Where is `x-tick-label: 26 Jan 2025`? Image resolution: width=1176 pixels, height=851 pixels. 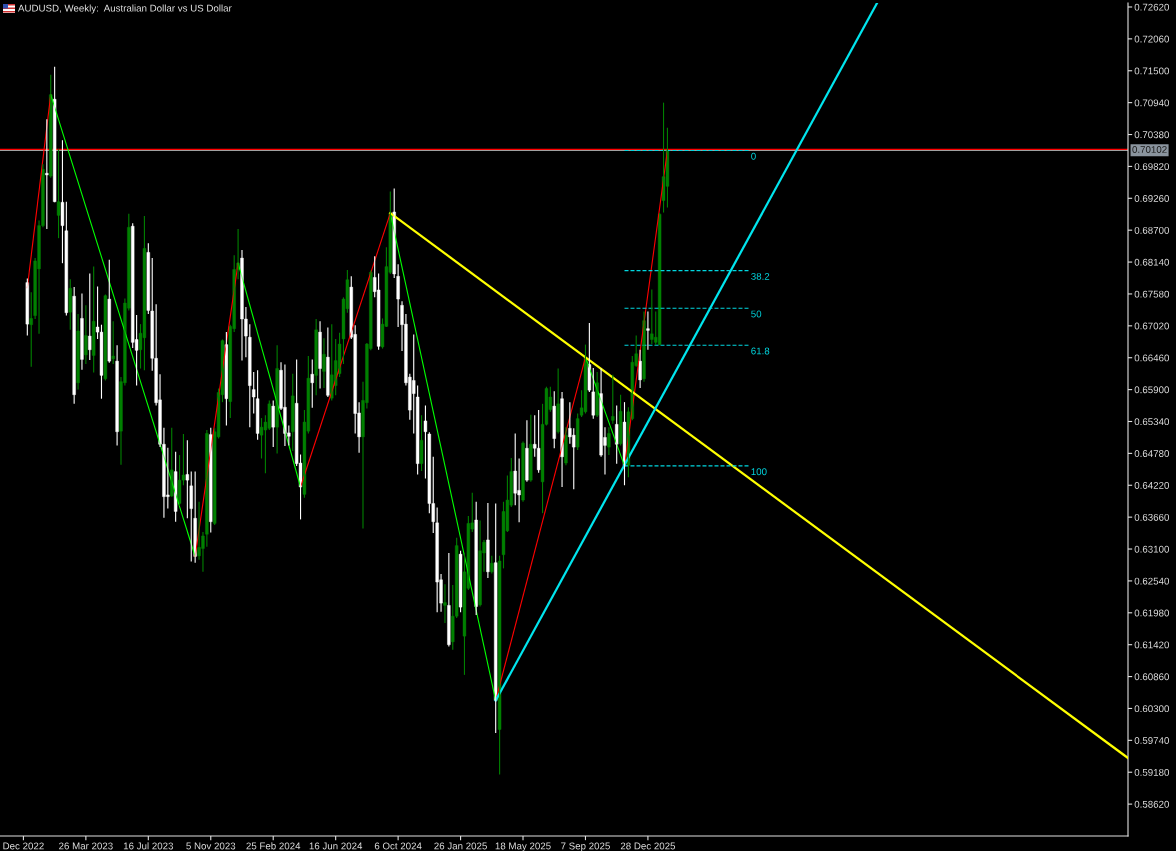
x-tick-label: 26 Jan 2025 is located at coordinates (460, 846).